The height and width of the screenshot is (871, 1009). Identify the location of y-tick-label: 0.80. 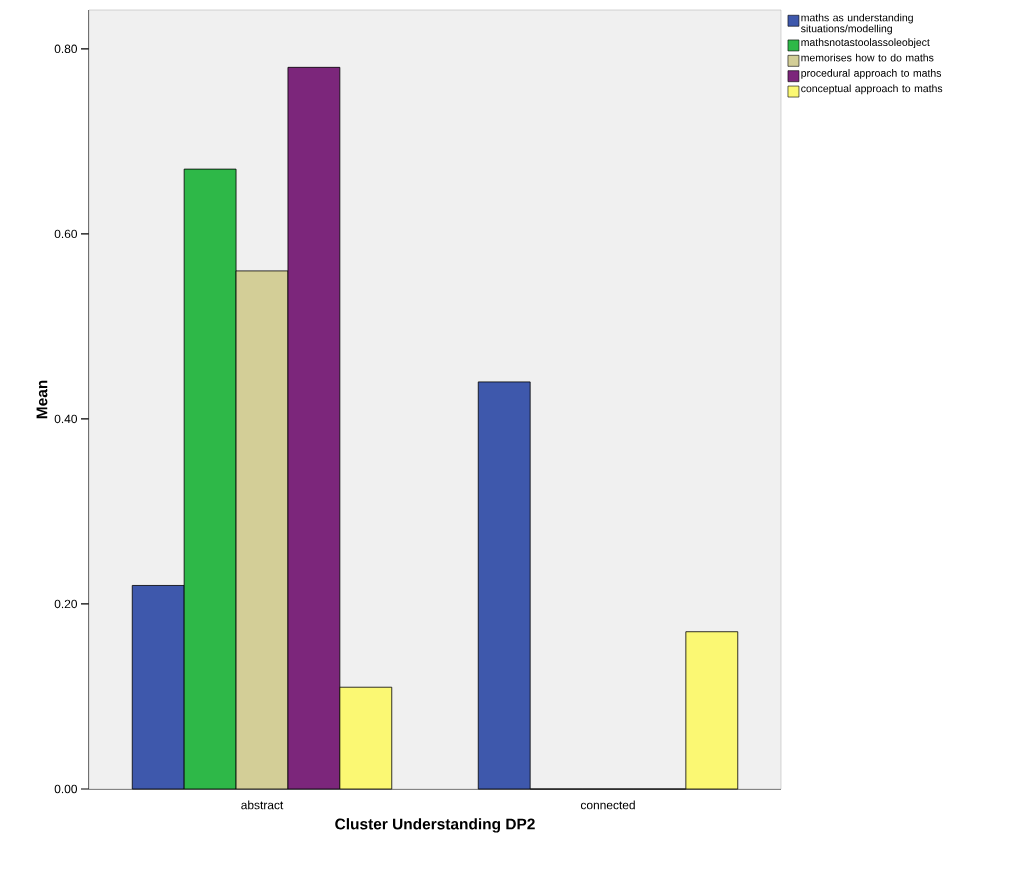
(66, 49).